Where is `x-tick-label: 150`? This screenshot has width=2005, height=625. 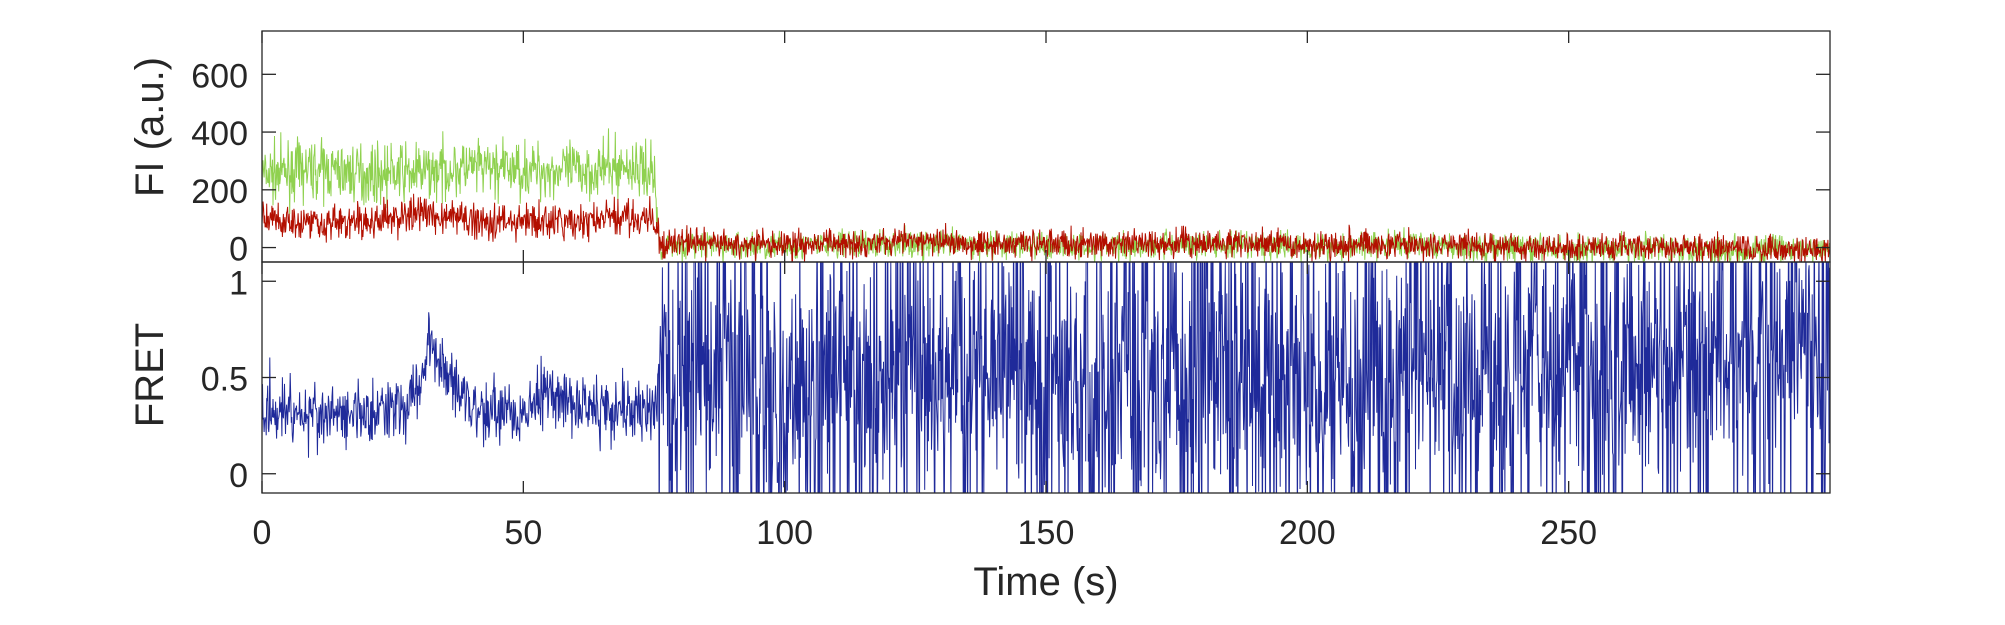 x-tick-label: 150 is located at coordinates (1046, 533).